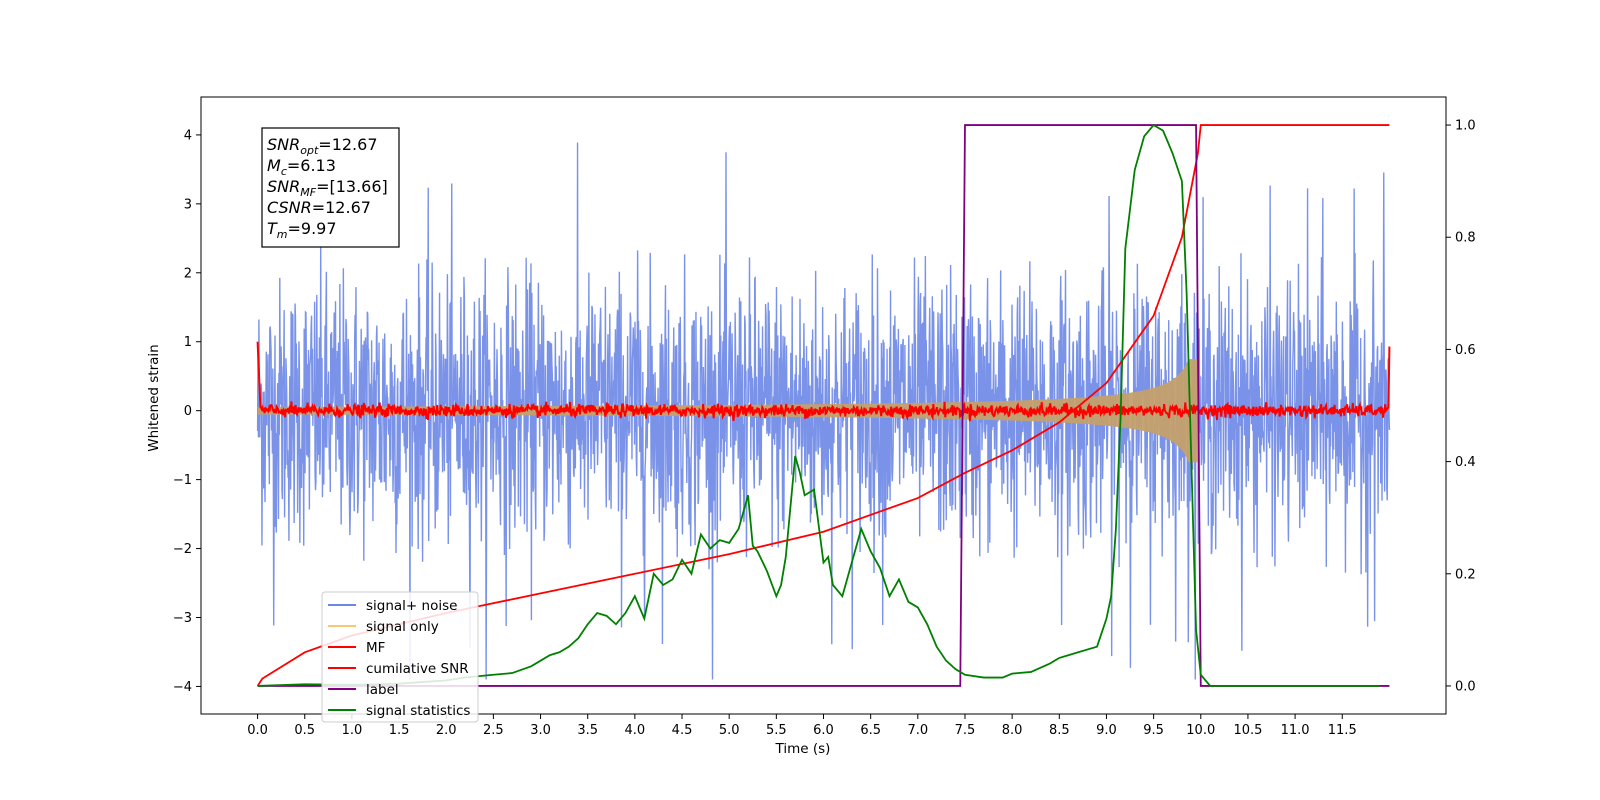 This screenshot has height=800, width=1600. I want to click on y-tick-label-left: 4, so click(188, 135).